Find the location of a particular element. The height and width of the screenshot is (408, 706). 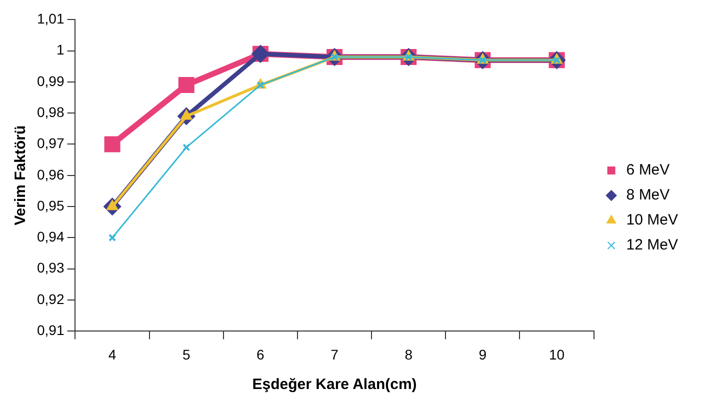

x-tick-label: 10 is located at coordinates (556, 354).